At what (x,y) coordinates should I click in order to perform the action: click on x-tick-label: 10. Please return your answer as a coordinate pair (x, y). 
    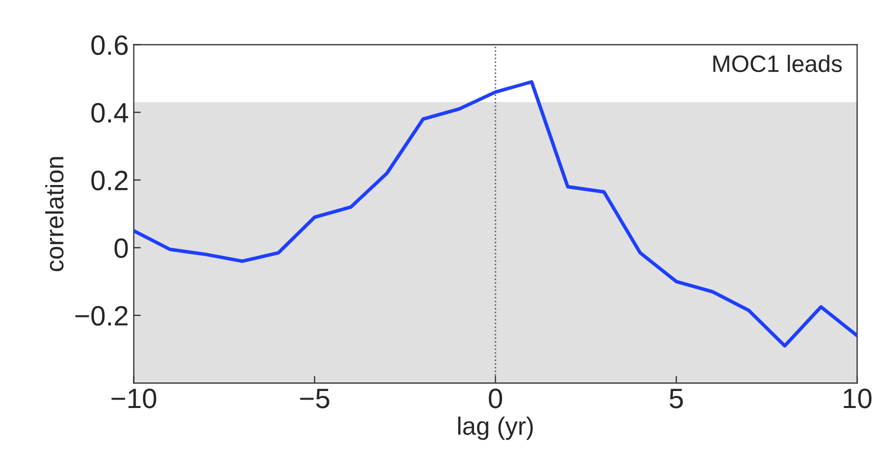
    Looking at the image, I should click on (858, 398).